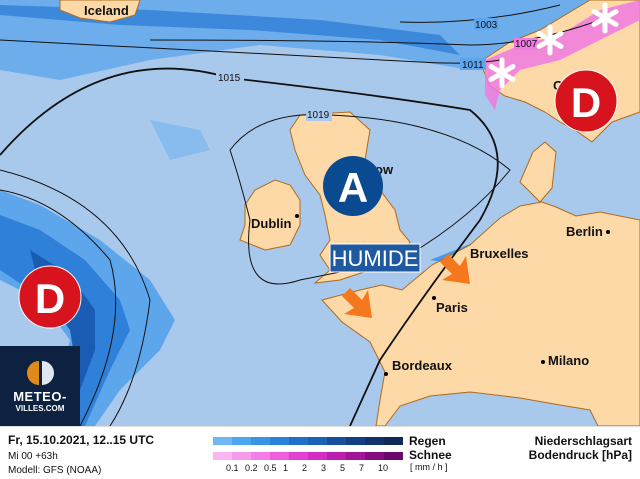  I want to click on humide-label: HUMIDE, so click(375, 258).